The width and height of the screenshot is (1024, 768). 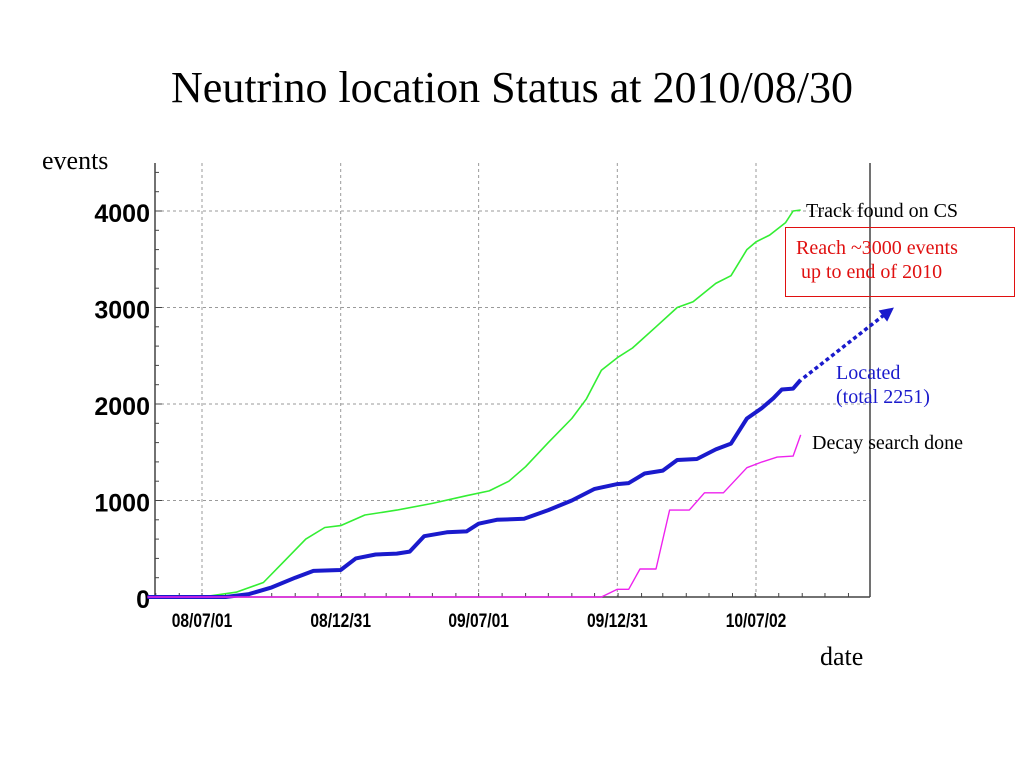 I want to click on located-label-line-2: (total 2251), so click(x=883, y=397).